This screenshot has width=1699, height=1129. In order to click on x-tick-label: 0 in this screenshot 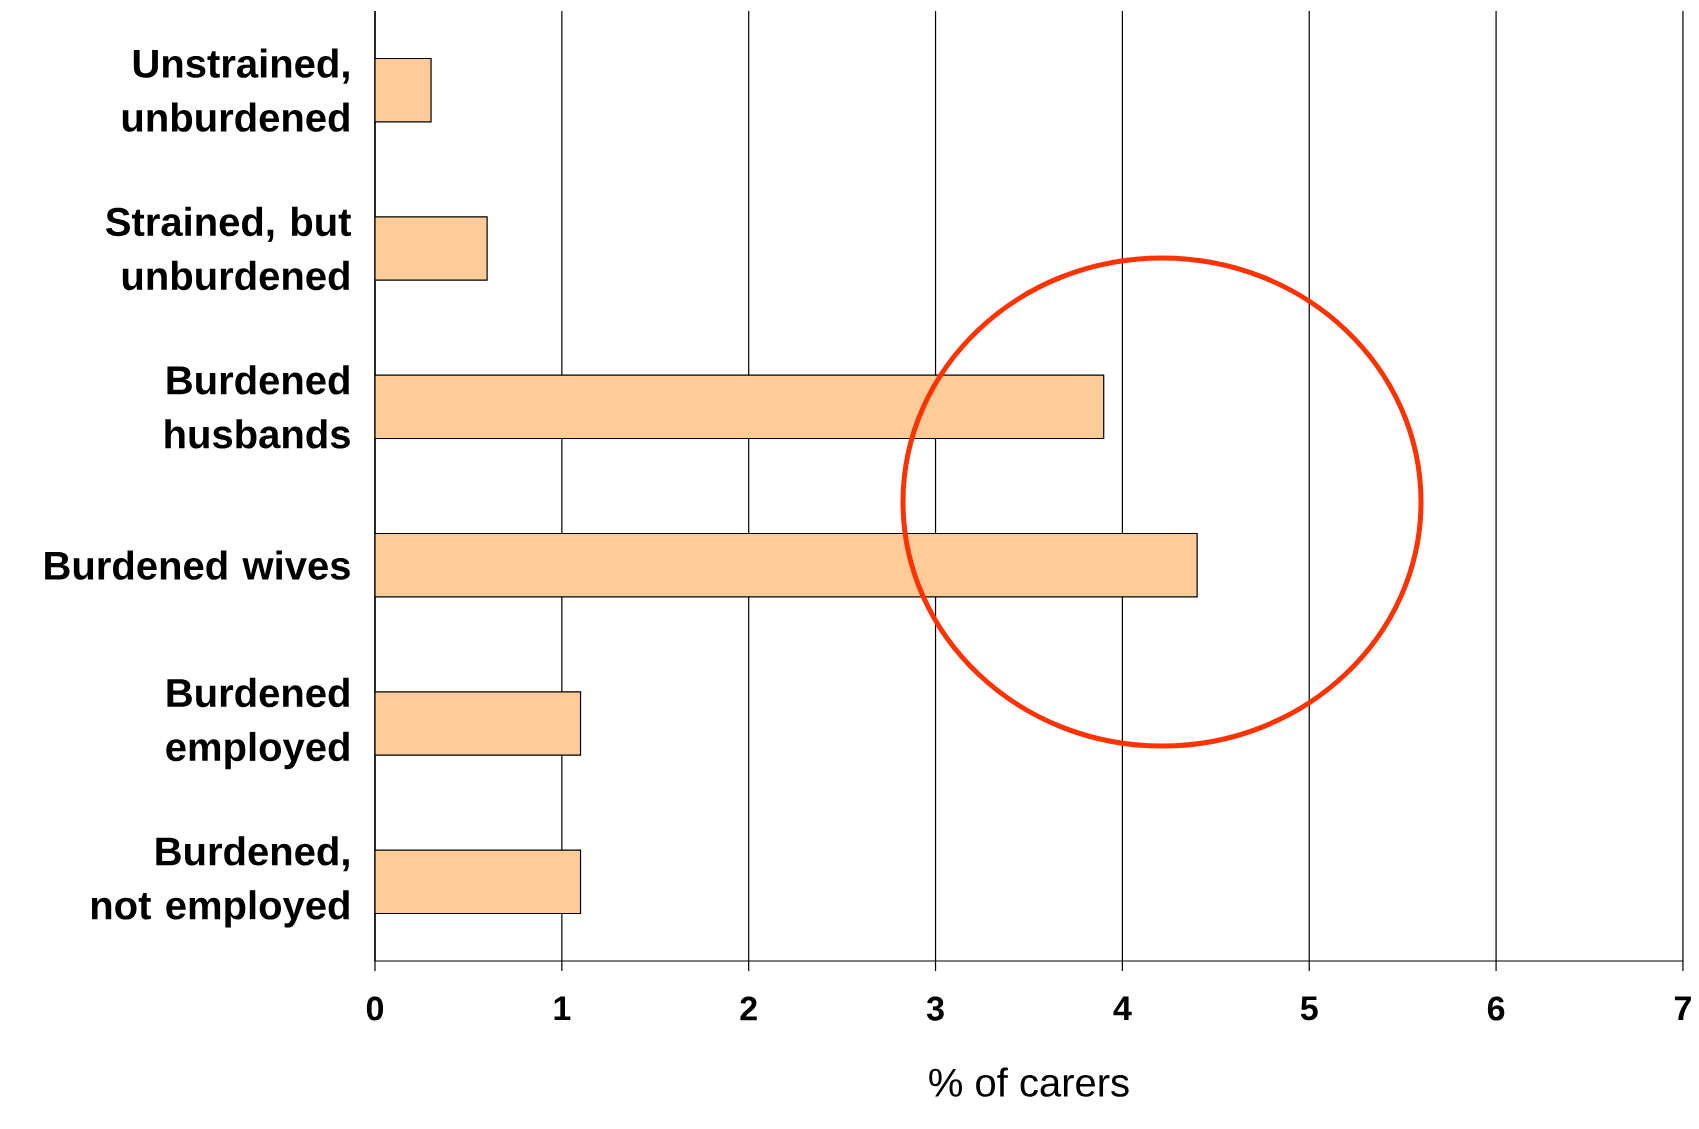, I will do `click(375, 1008)`.